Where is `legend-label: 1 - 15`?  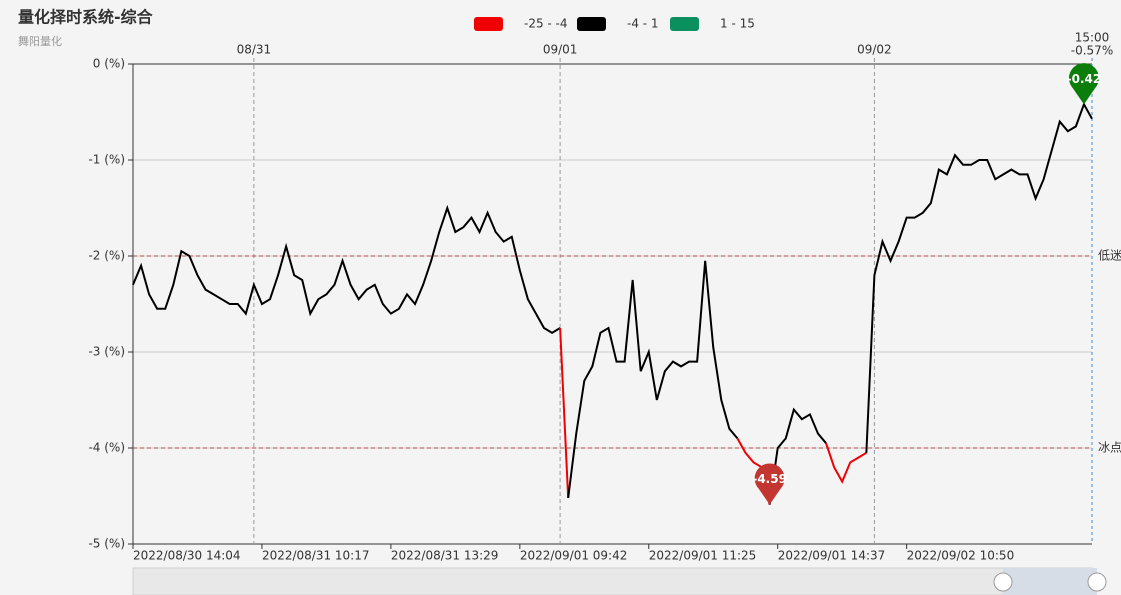 legend-label: 1 - 15 is located at coordinates (737, 24).